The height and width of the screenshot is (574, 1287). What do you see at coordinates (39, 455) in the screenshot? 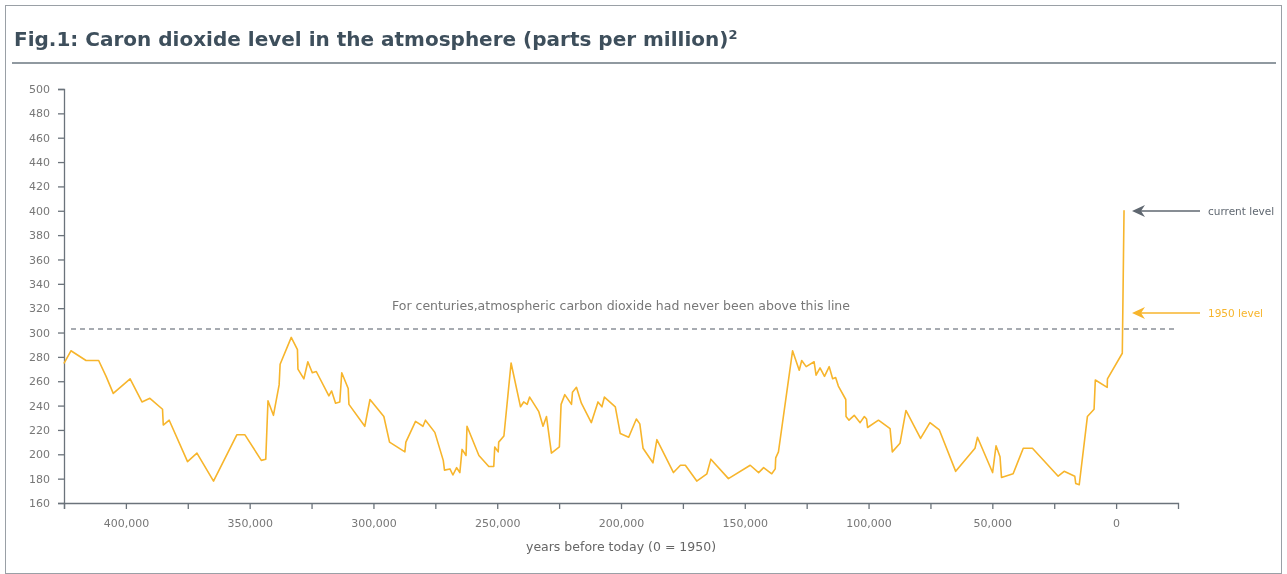
I see `y-tick-label: 200` at bounding box center [39, 455].